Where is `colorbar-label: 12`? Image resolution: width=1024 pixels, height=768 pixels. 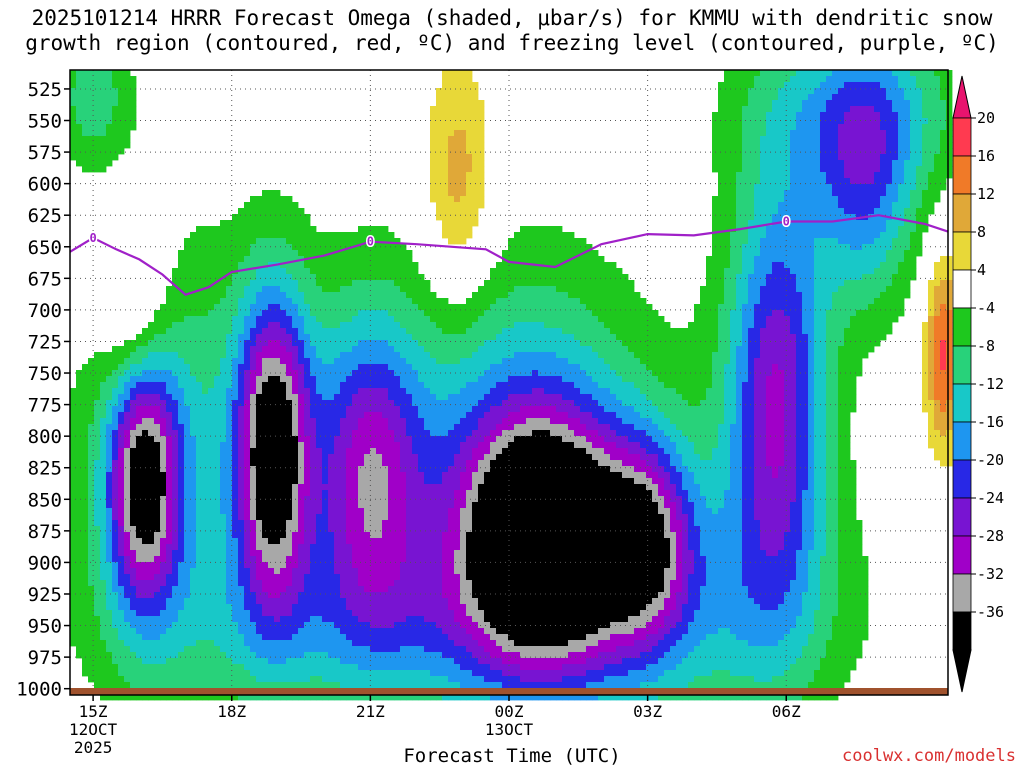 colorbar-label: 12 is located at coordinates (986, 194).